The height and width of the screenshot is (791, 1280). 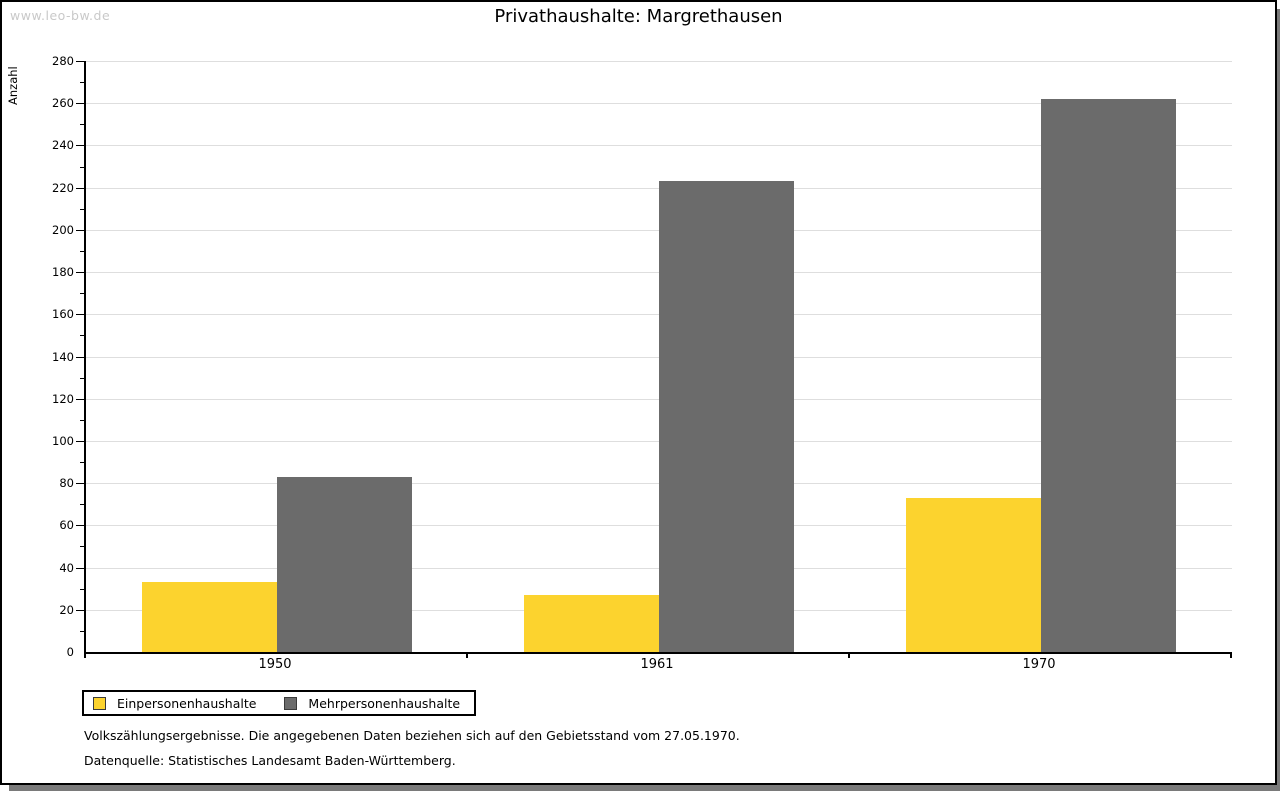 I want to click on legend-label: Einpersonenhaushalte, so click(x=187, y=703).